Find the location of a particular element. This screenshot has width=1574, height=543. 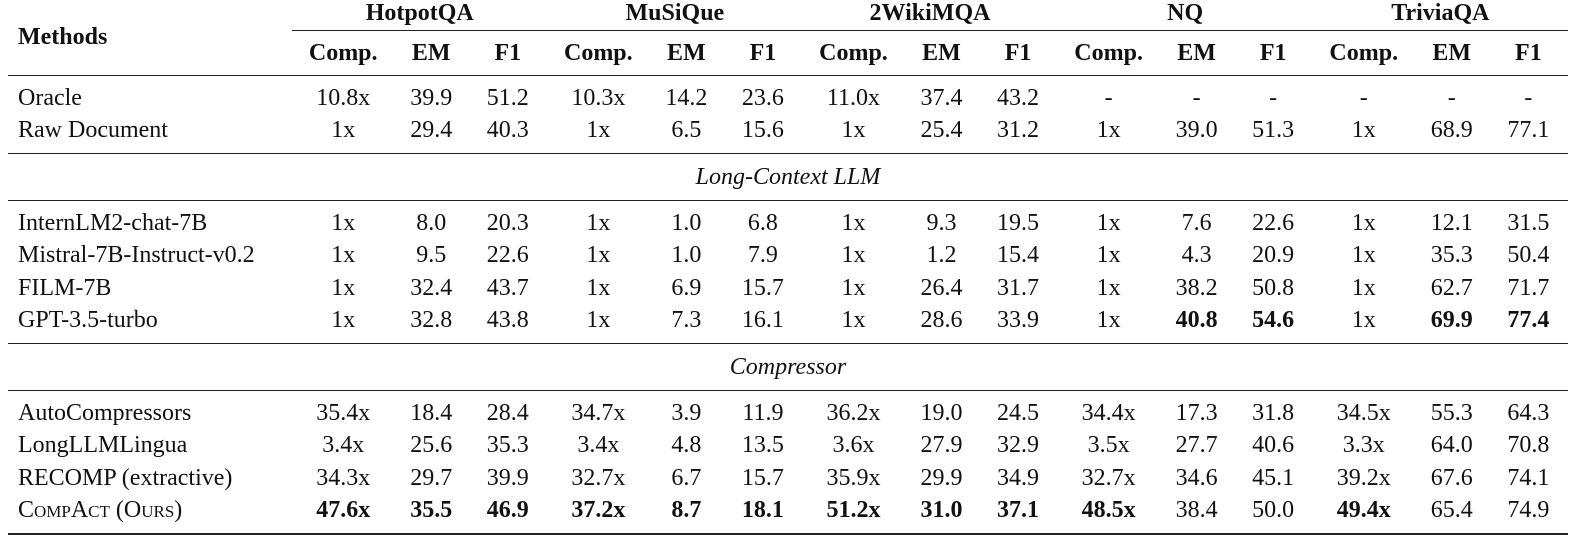

table-cell: 10.3x is located at coordinates (598, 97).